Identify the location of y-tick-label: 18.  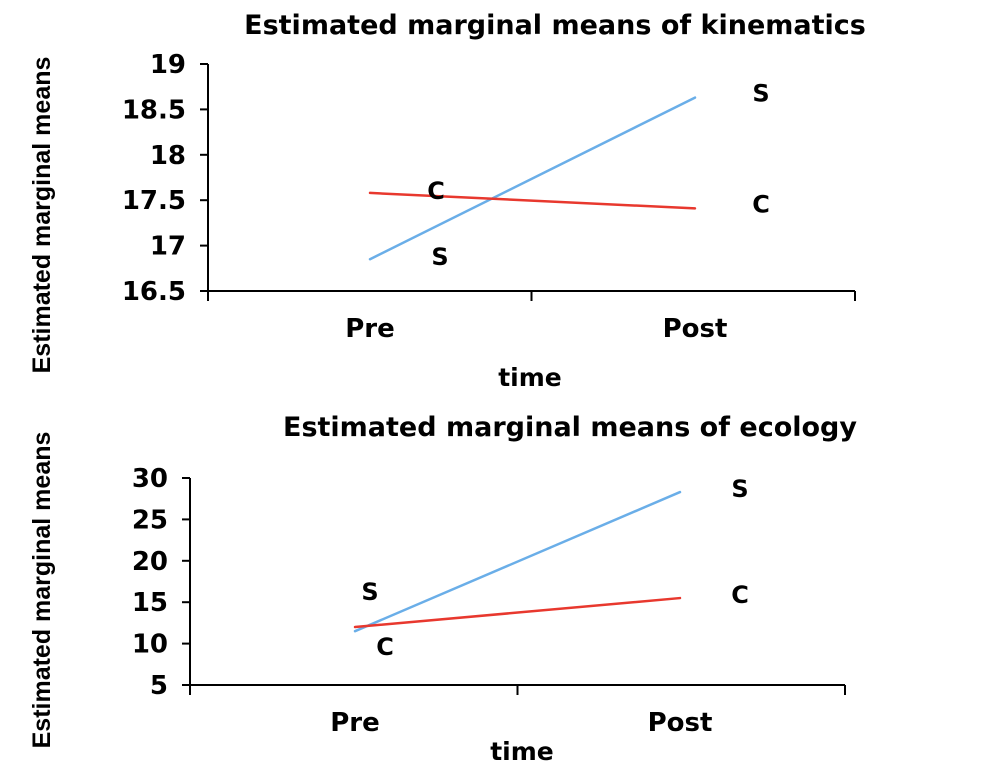
(168, 156).